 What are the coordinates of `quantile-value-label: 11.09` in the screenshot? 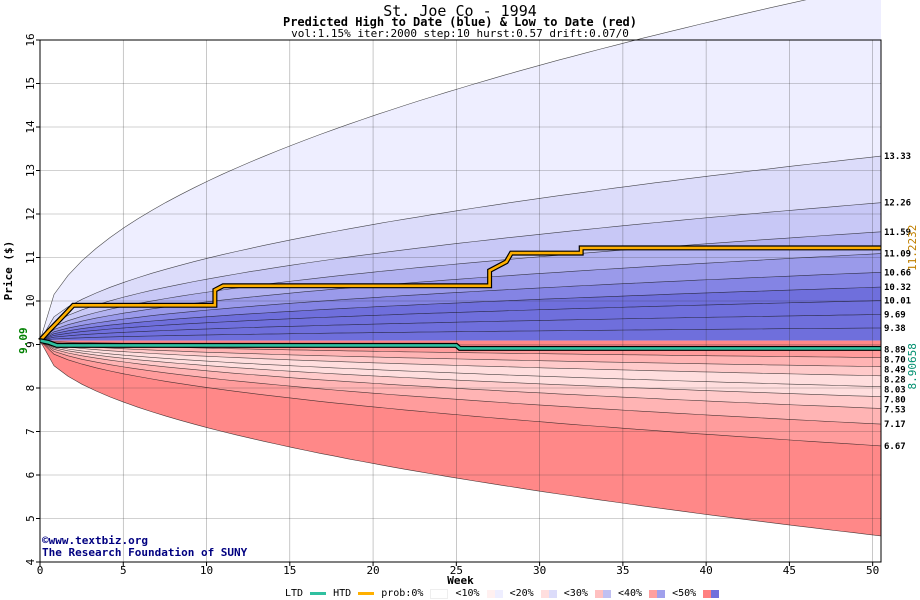 It's located at (897, 255).